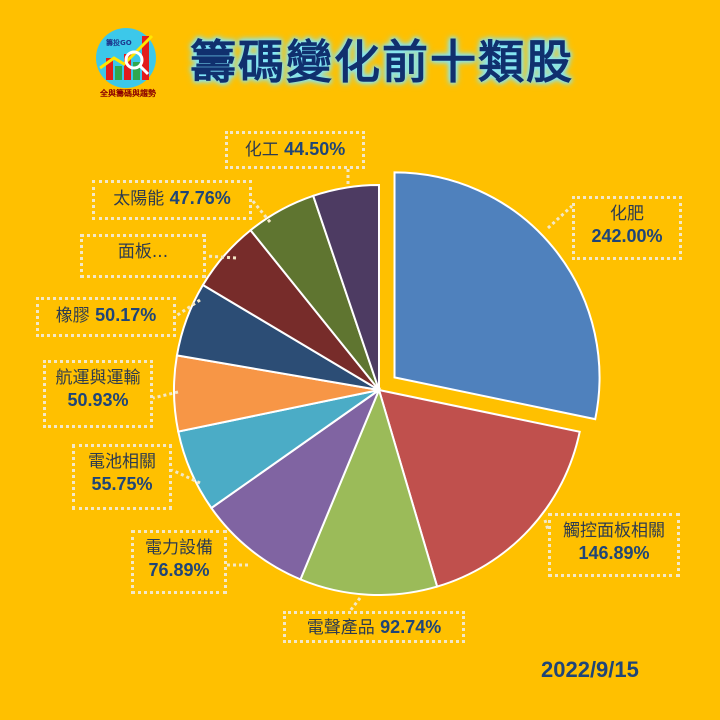  Describe the element at coordinates (614, 553) in the screenshot. I see `label-value: 146.89%` at that location.